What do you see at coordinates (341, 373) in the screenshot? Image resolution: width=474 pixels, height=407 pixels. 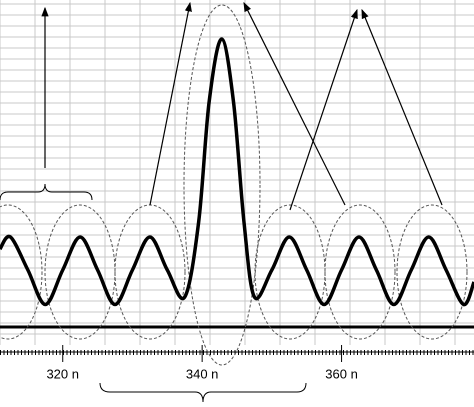 I see `x-tick-label: 360 n` at bounding box center [341, 373].